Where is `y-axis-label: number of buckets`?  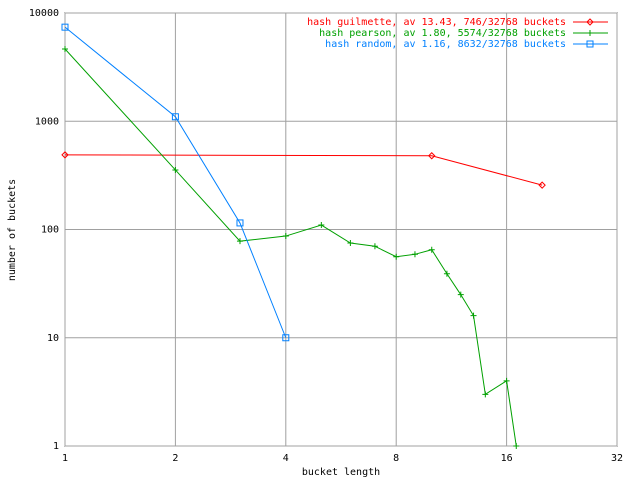 y-axis-label: number of buckets is located at coordinates (12, 230).